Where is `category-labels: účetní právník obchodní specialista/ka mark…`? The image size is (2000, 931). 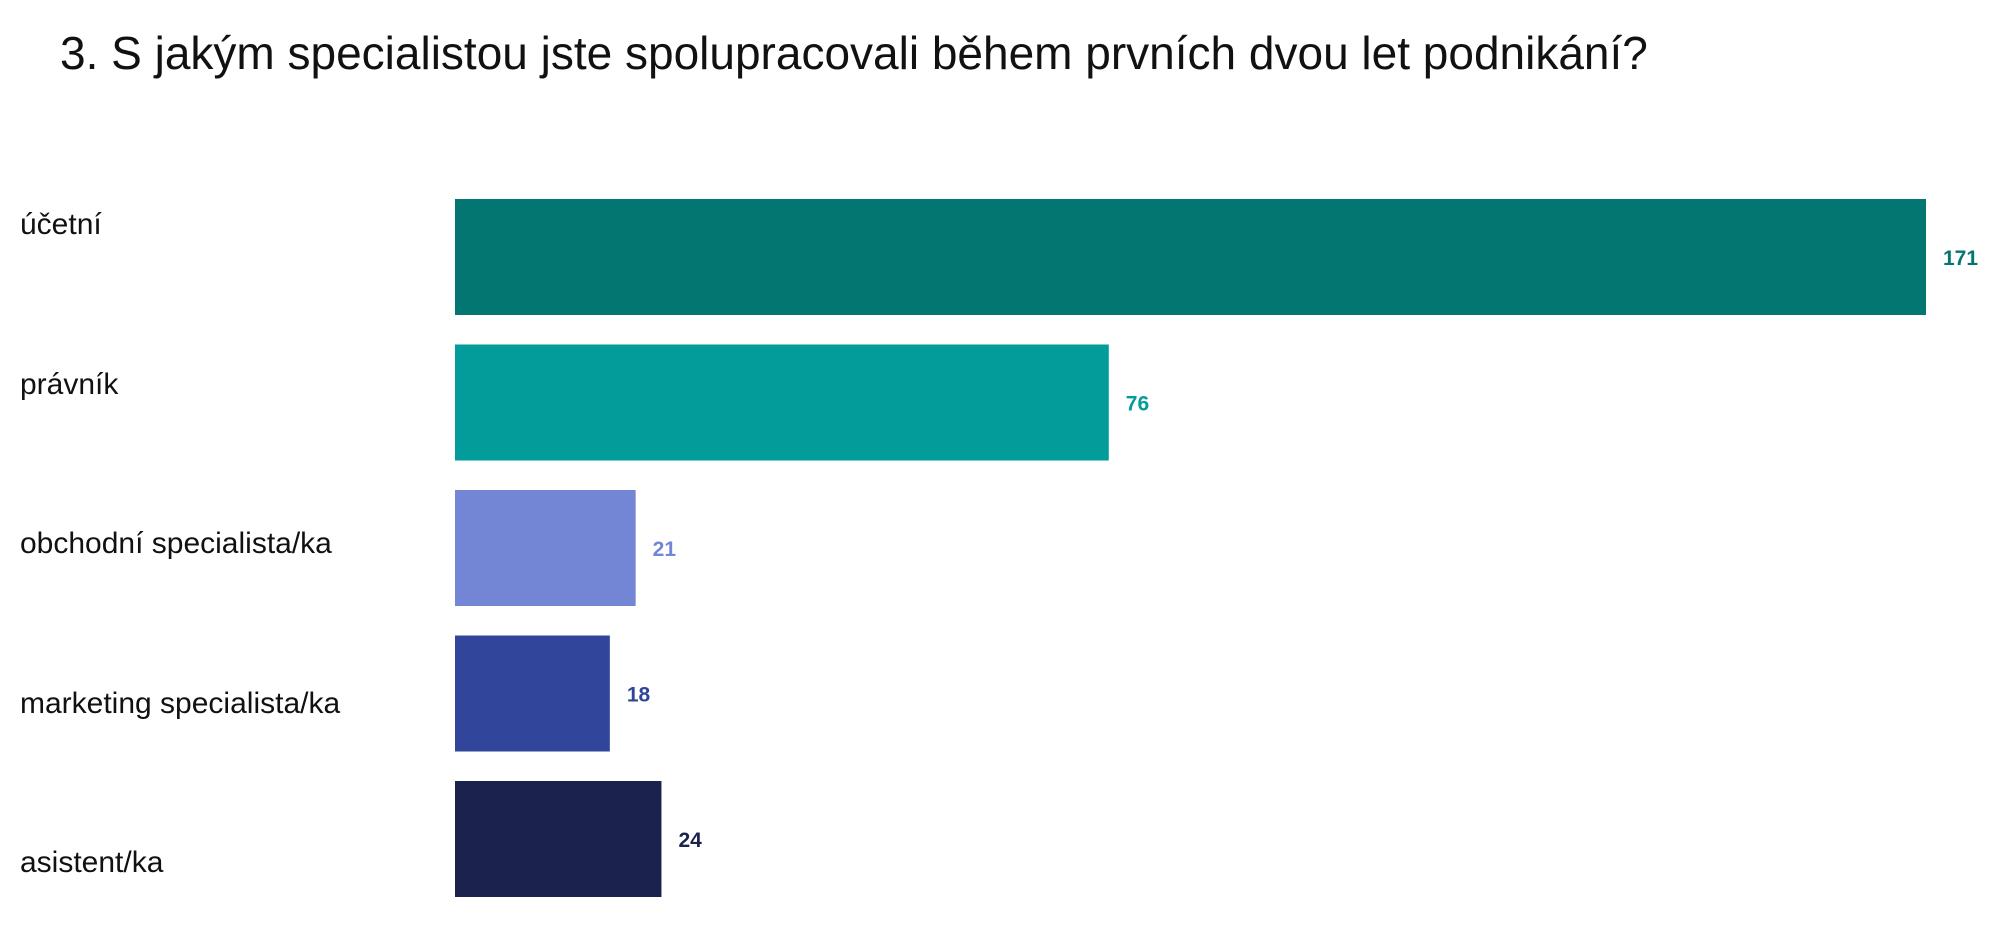
category-labels: účetní právník obchodní specialista/ka mark… is located at coordinates (180, 543).